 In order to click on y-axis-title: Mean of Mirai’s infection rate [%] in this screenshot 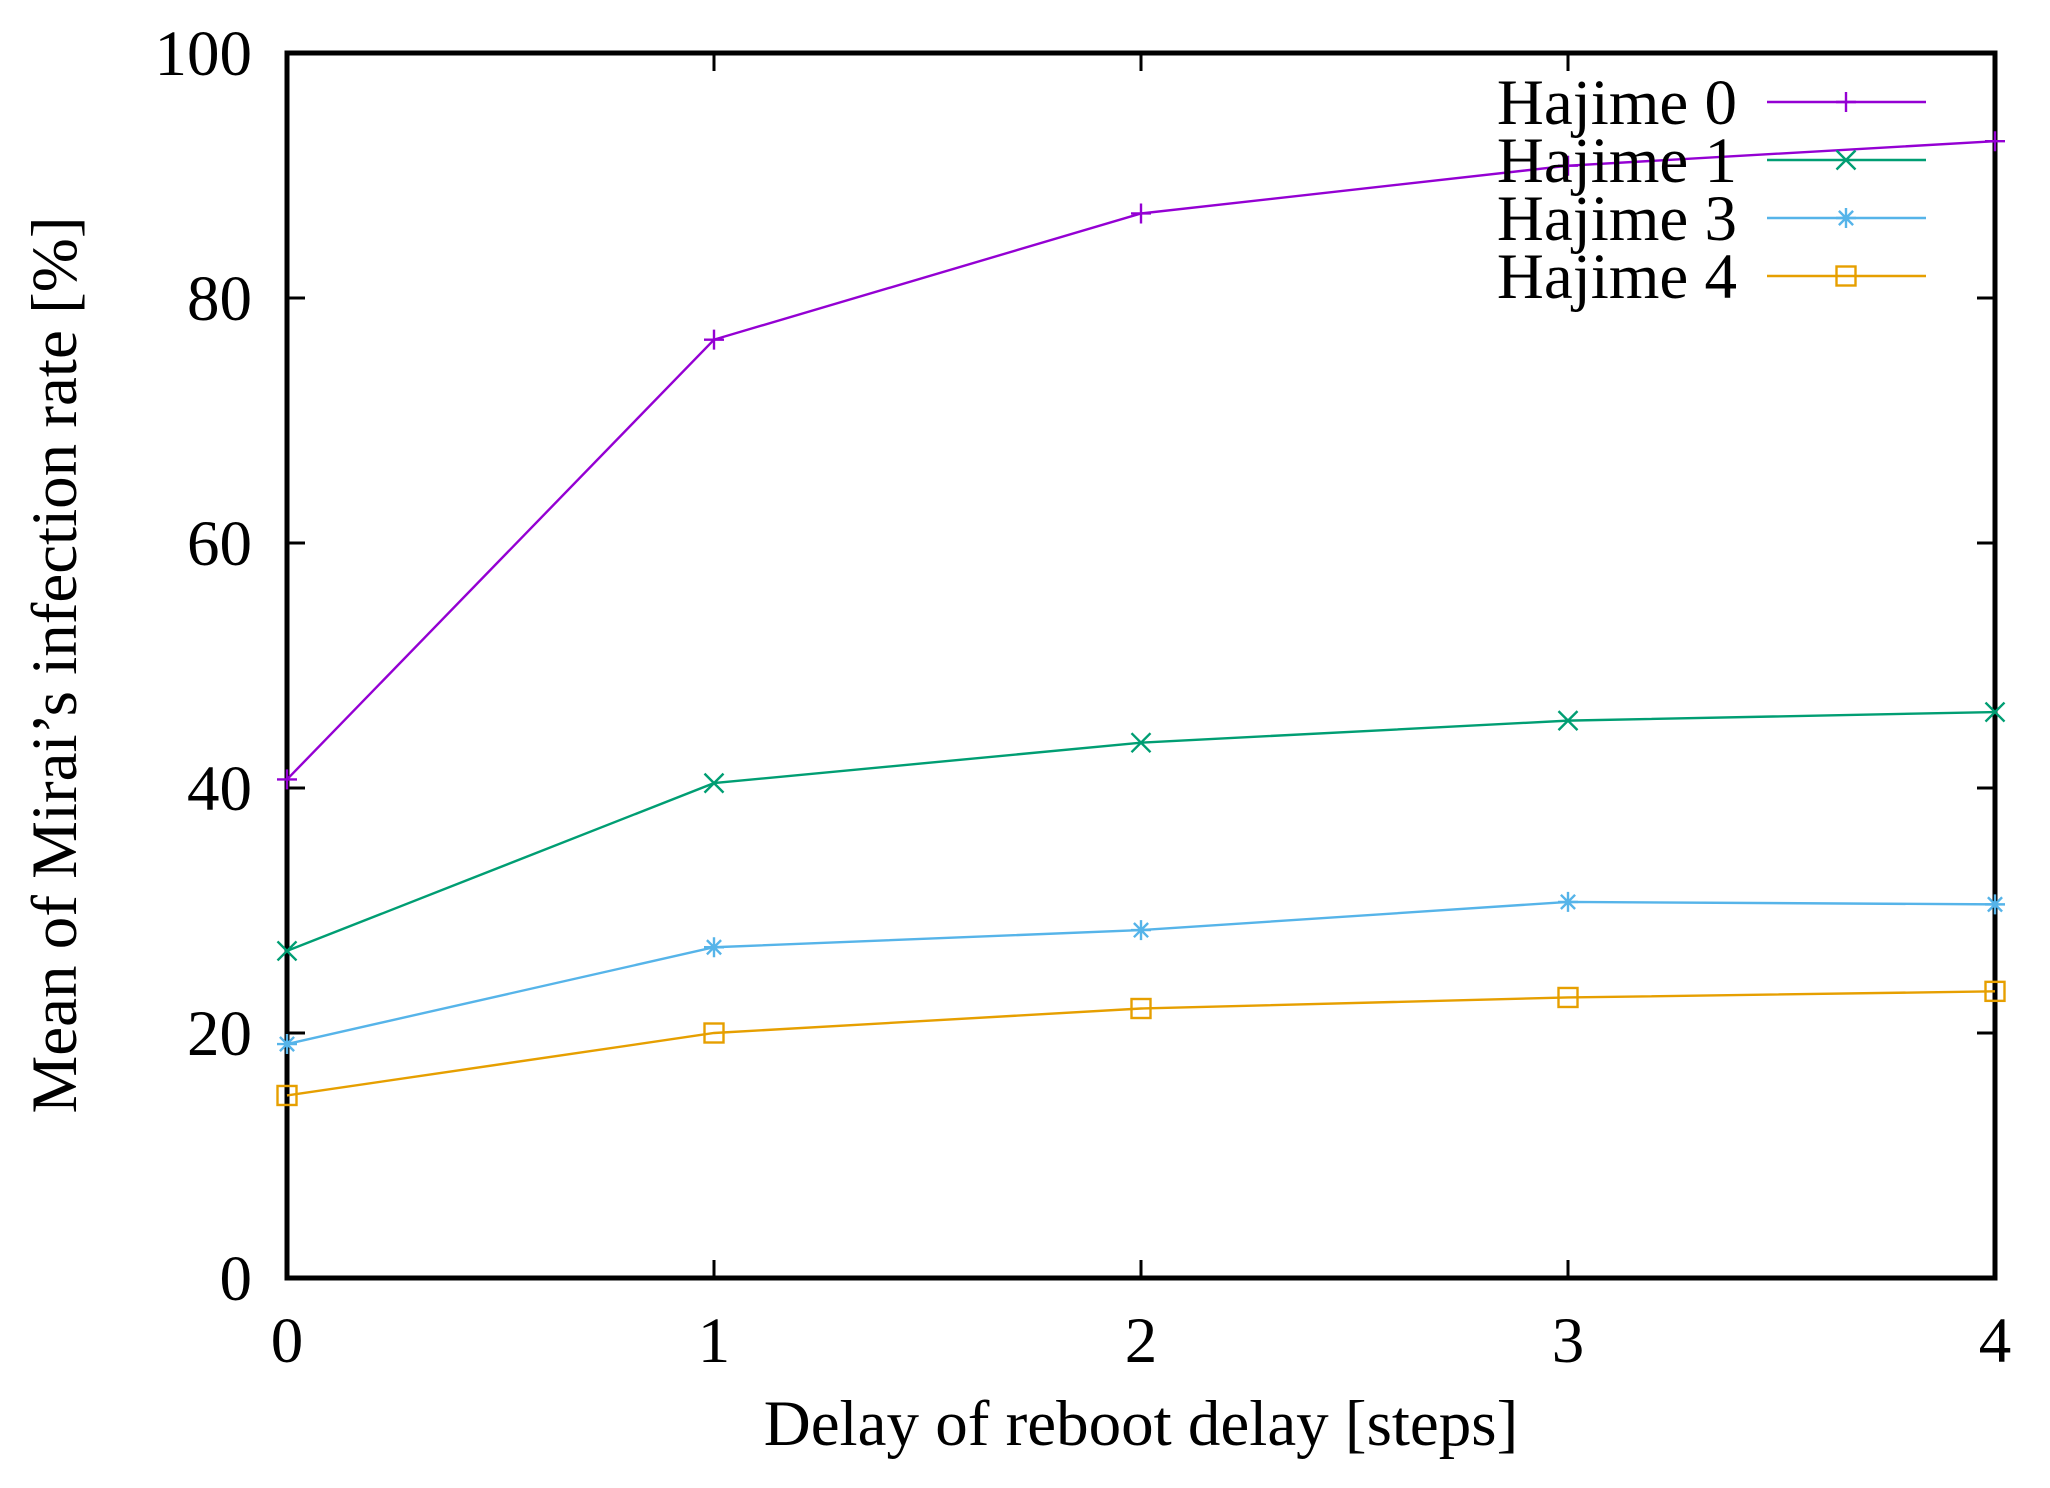, I will do `click(55, 664)`.